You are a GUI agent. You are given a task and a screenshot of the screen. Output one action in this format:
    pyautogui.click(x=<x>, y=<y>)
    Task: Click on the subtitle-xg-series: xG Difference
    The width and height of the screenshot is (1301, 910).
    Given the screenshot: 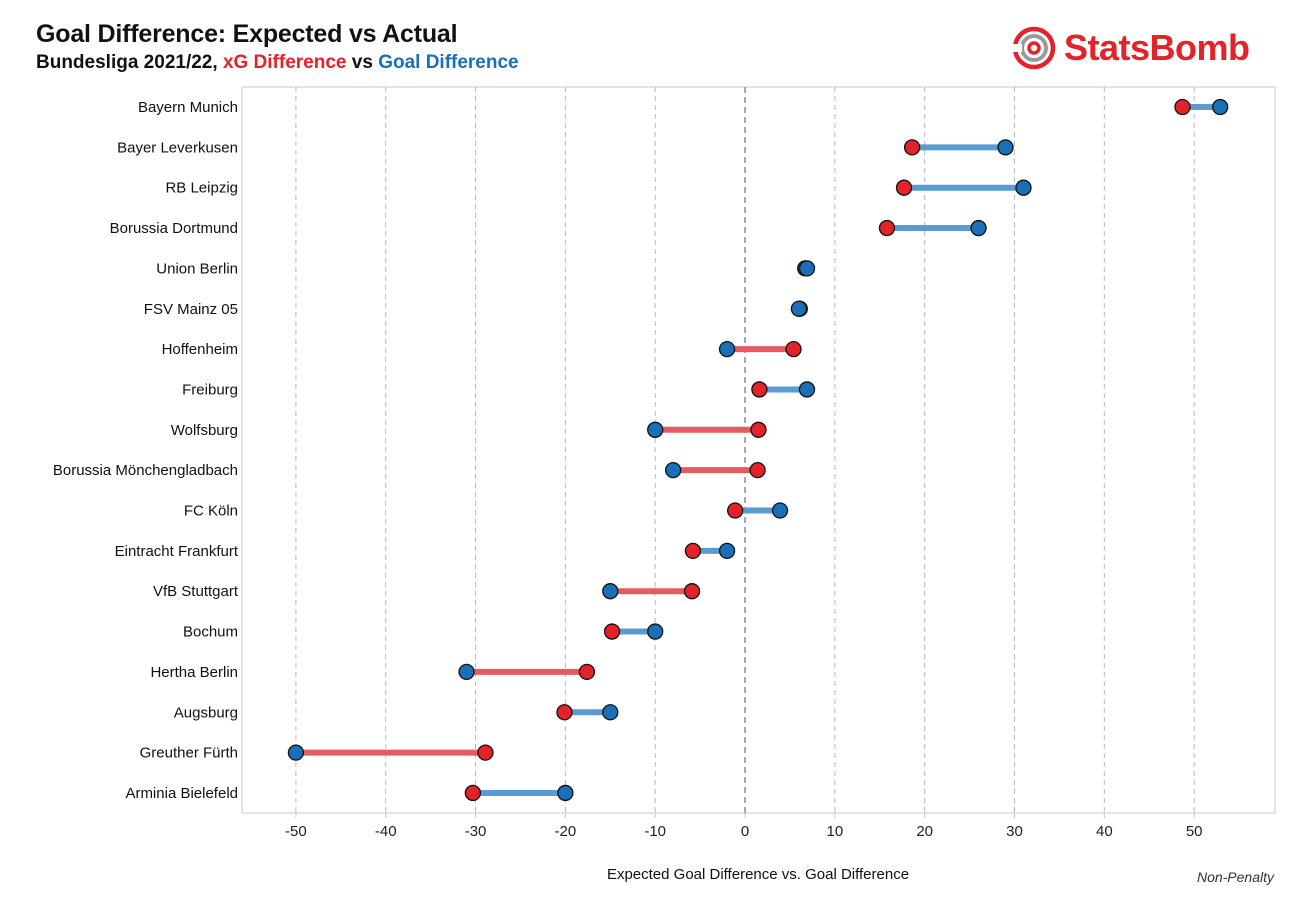 What is the action you would take?
    pyautogui.click(x=284, y=62)
    